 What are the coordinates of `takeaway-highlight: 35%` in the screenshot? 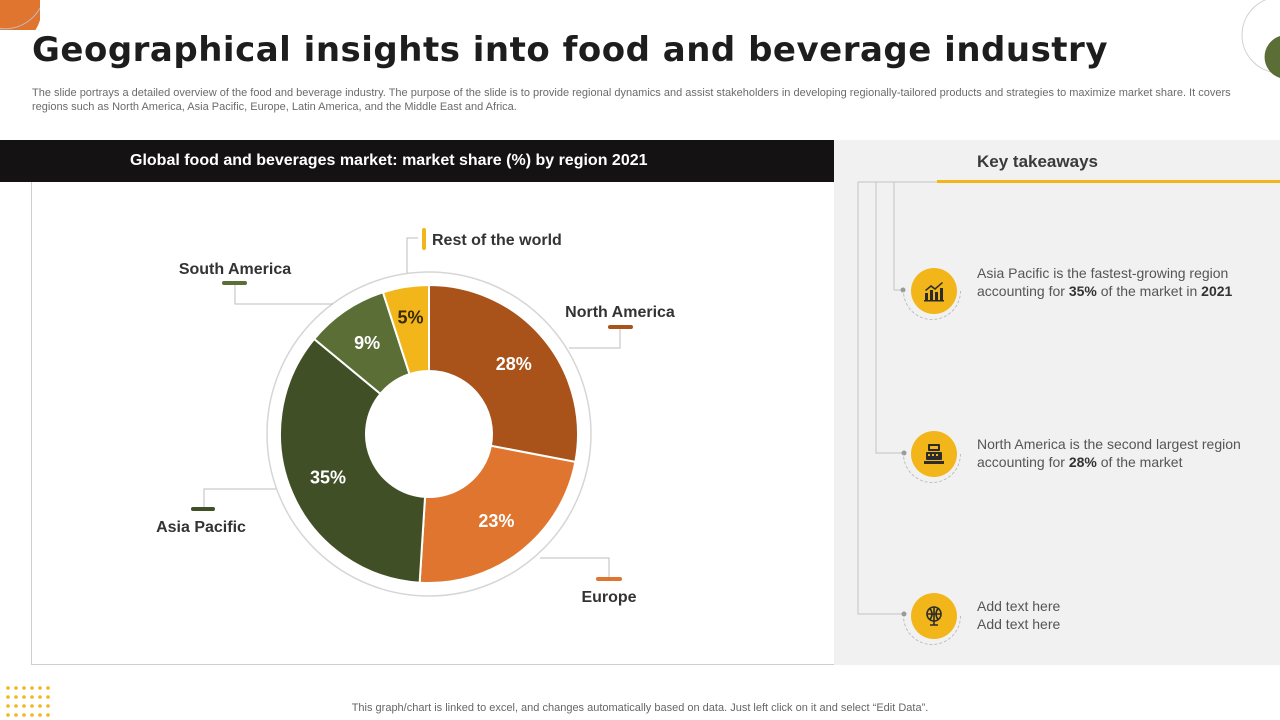 It's located at (1082, 291).